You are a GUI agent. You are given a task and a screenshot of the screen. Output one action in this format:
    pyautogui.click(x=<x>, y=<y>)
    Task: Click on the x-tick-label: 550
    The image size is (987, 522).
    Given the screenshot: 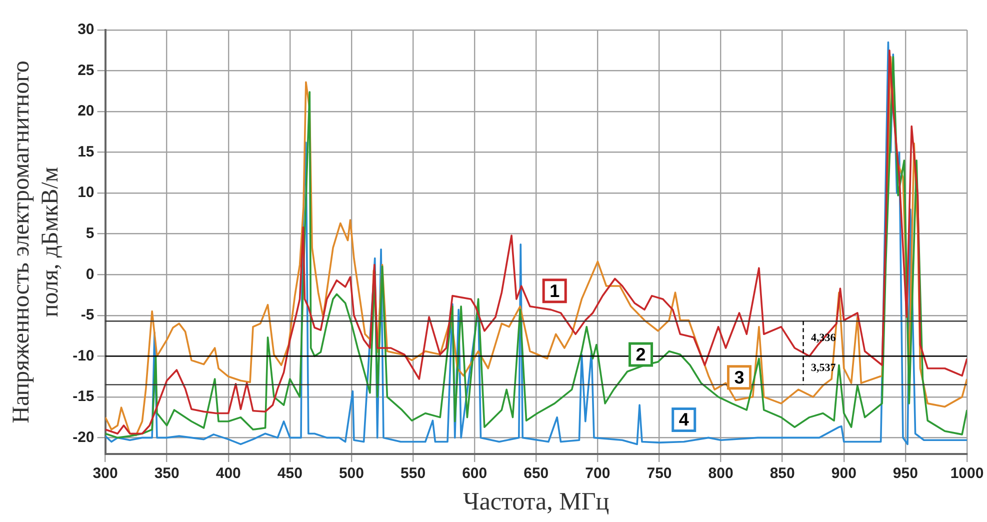 What is the action you would take?
    pyautogui.click(x=413, y=473)
    